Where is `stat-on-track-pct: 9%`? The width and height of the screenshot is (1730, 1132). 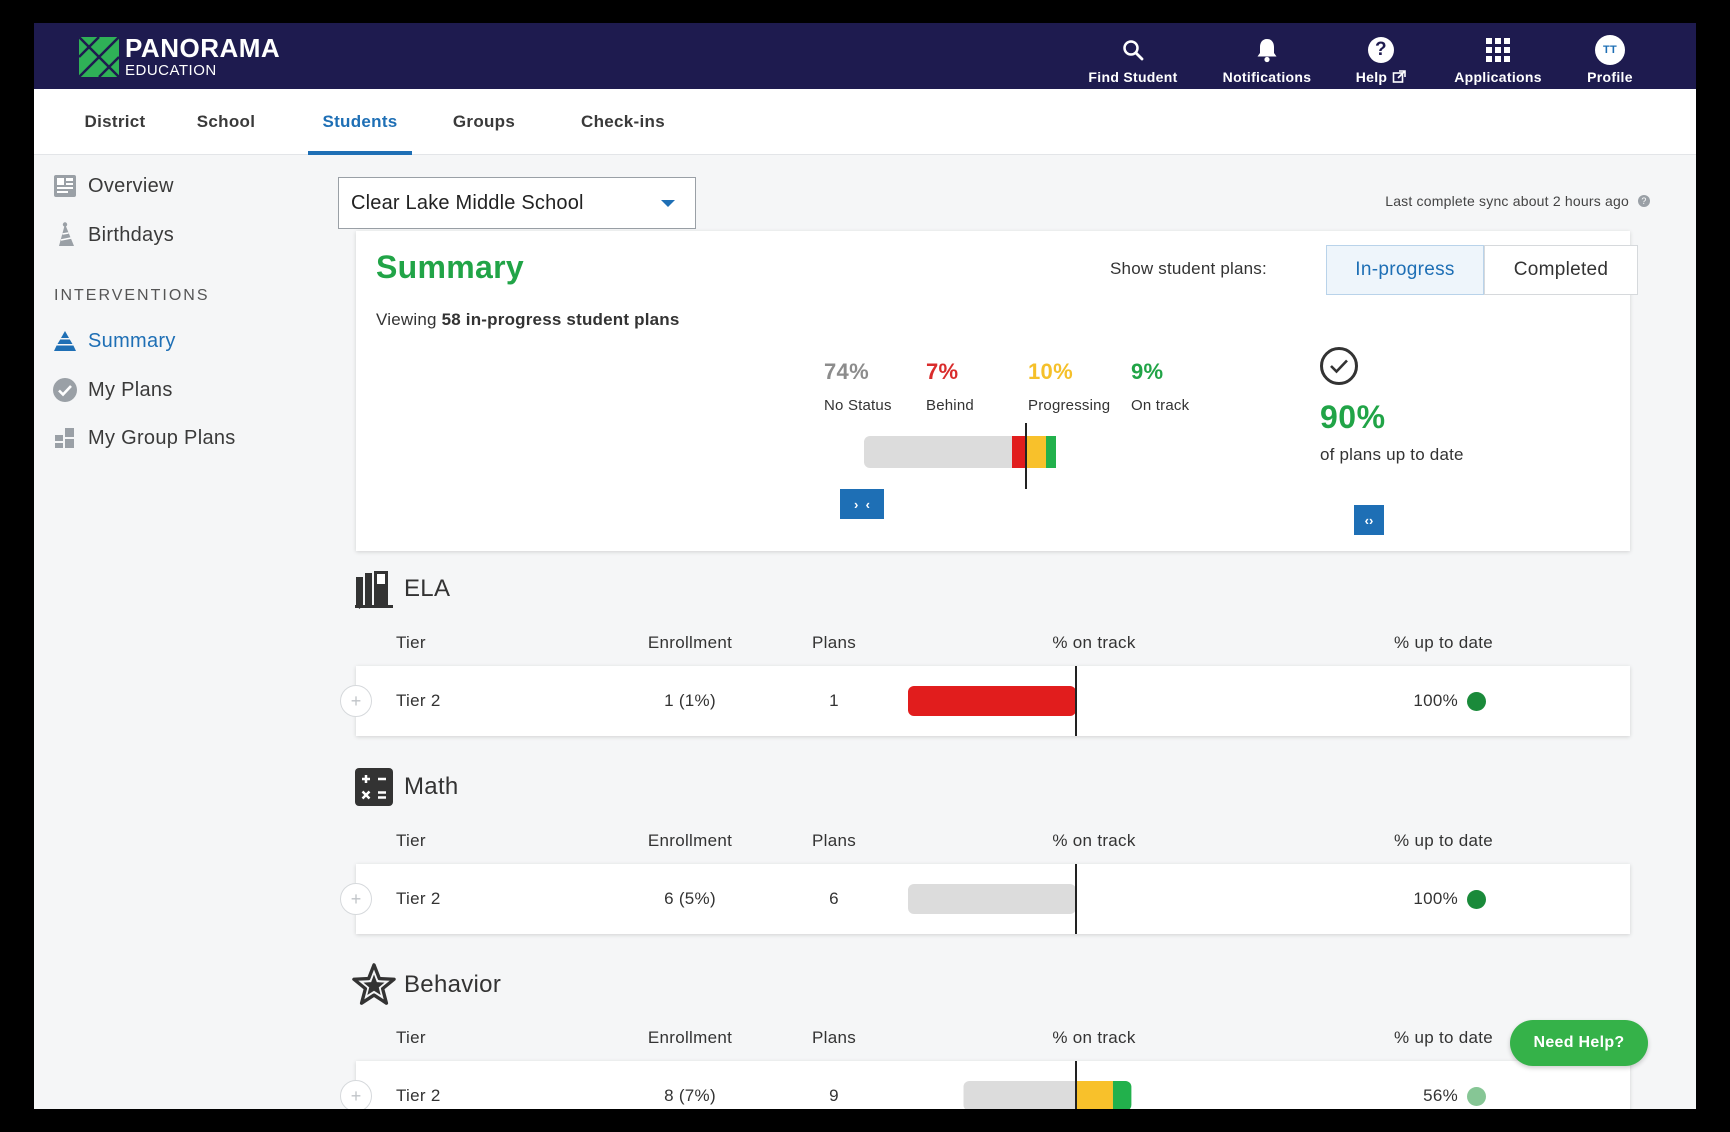 stat-on-track-pct: 9% is located at coordinates (1147, 371).